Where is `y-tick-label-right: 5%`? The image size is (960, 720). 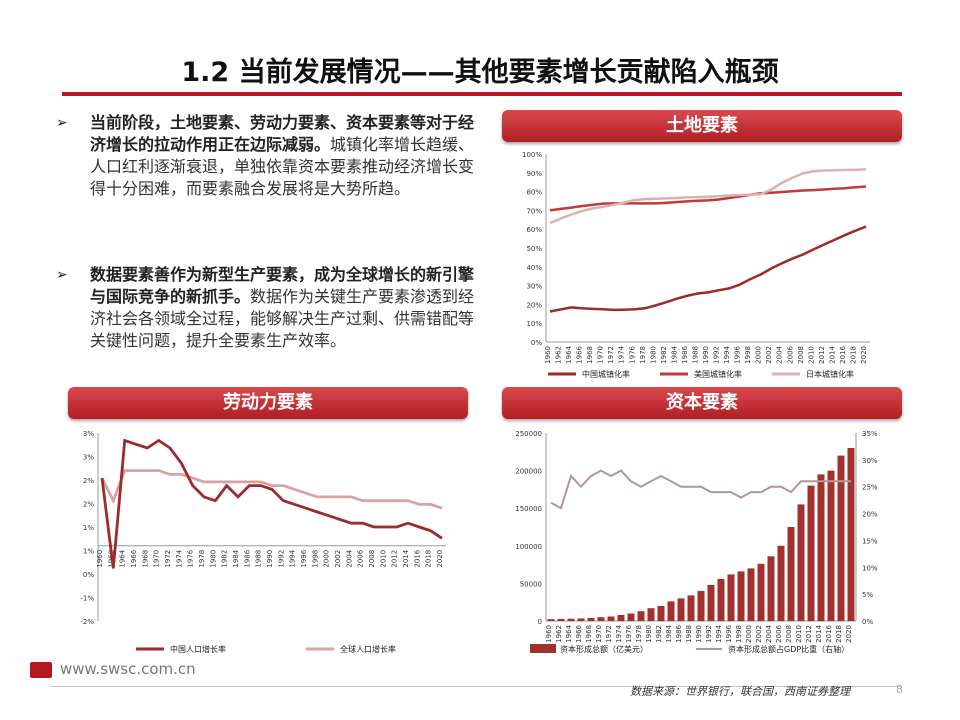
y-tick-label-right: 5% is located at coordinates (867, 595).